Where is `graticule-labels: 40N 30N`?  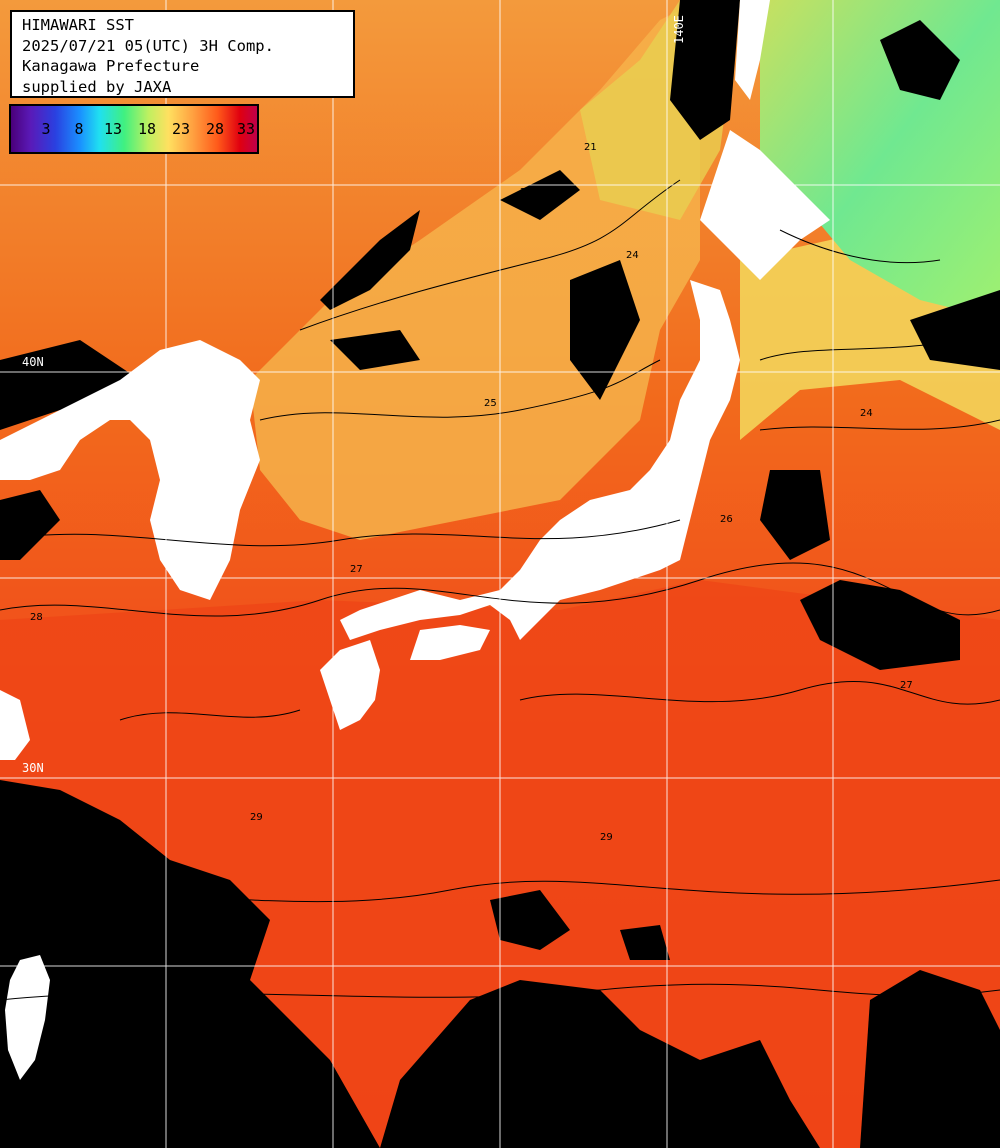
graticule-labels: 40N 30N is located at coordinates (33, 565).